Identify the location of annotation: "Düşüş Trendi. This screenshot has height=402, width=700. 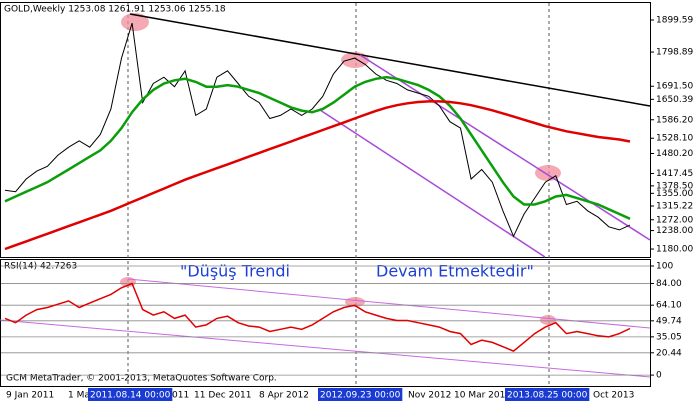
(235, 271).